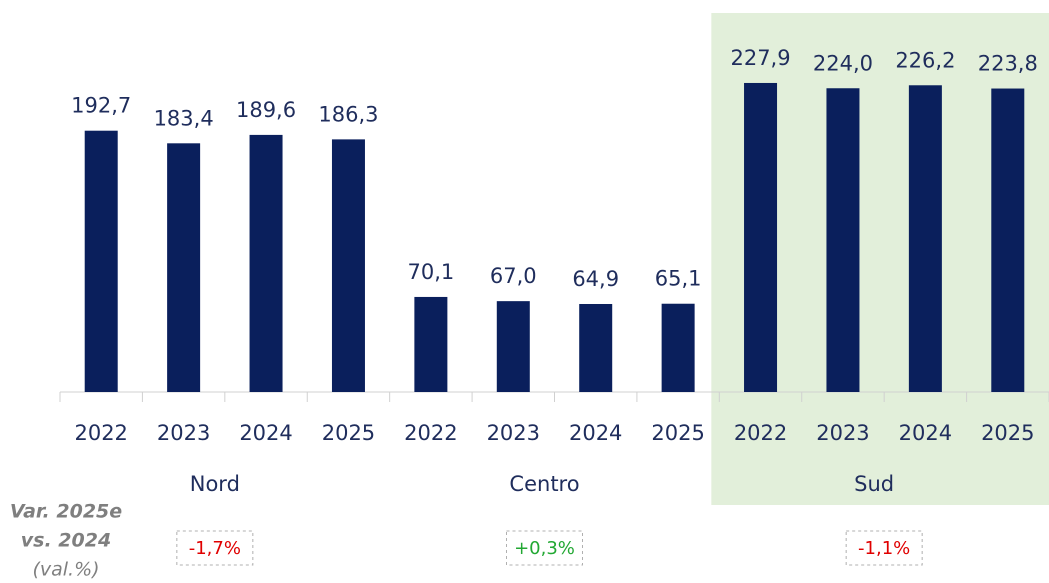 This screenshot has width=1049, height=583. Describe the element at coordinates (1008, 64) in the screenshot. I see `value-label: 223,8` at that location.